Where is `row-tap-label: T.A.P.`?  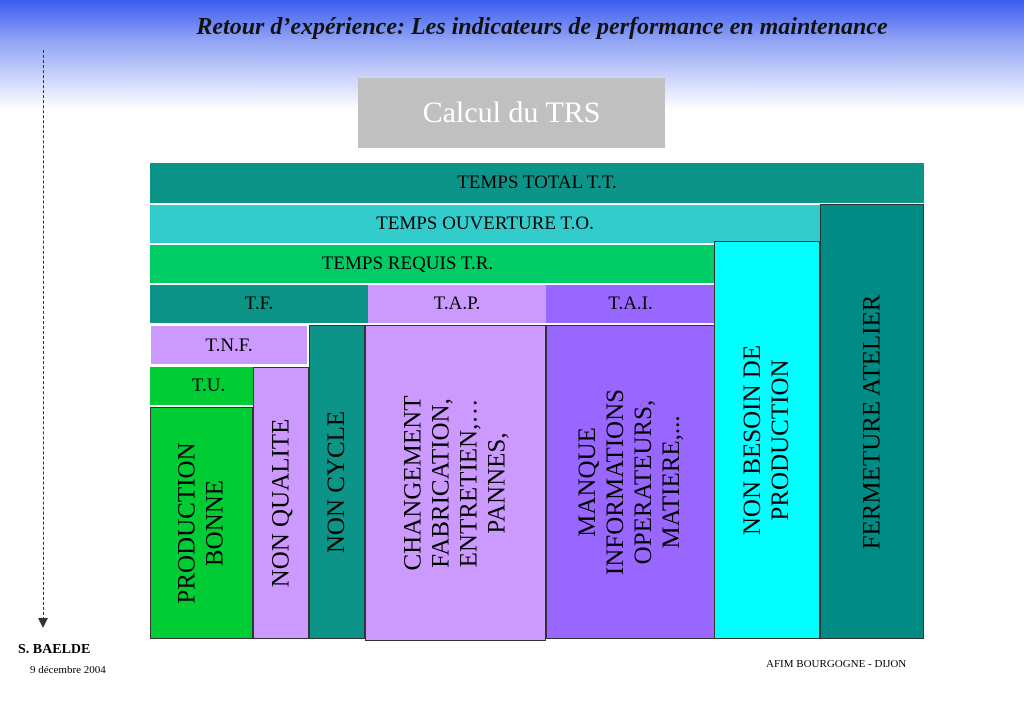
row-tap-label: T.A.P. is located at coordinates (457, 303).